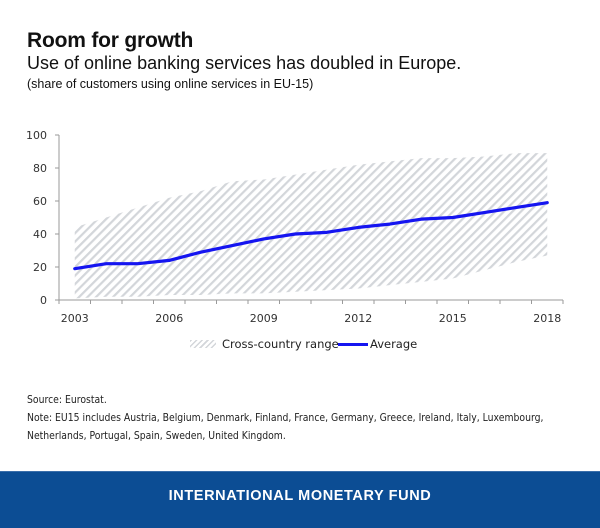 Image resolution: width=600 pixels, height=528 pixels. I want to click on legend-item-average: Average, so click(377, 344).